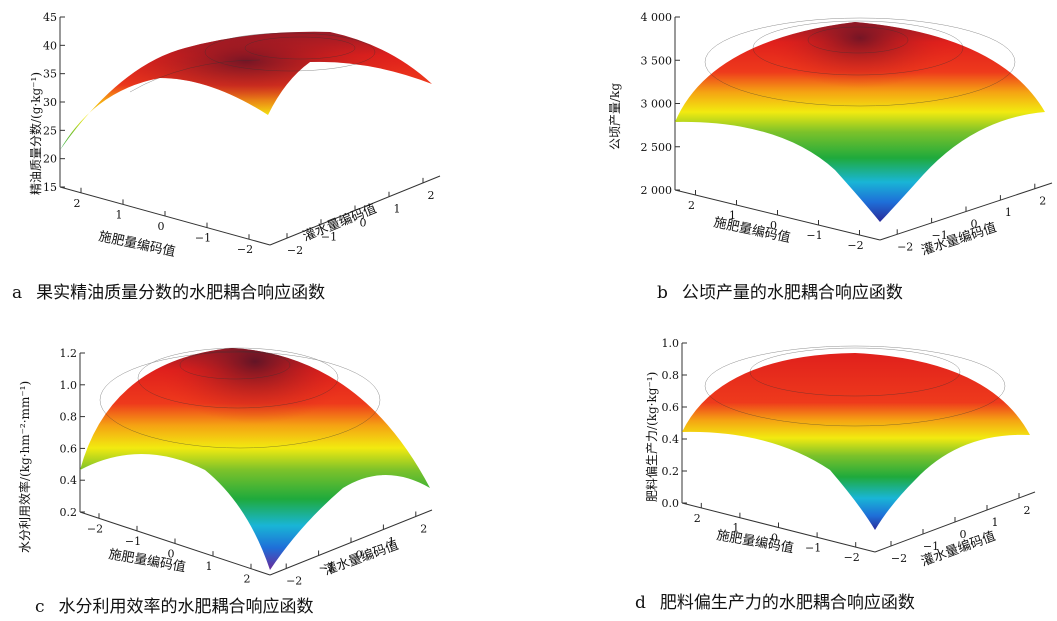  What do you see at coordinates (787, 603) in the screenshot?
I see `caption-text-d: 肥料偏生产力的水肥耦合响应函数` at bounding box center [787, 603].